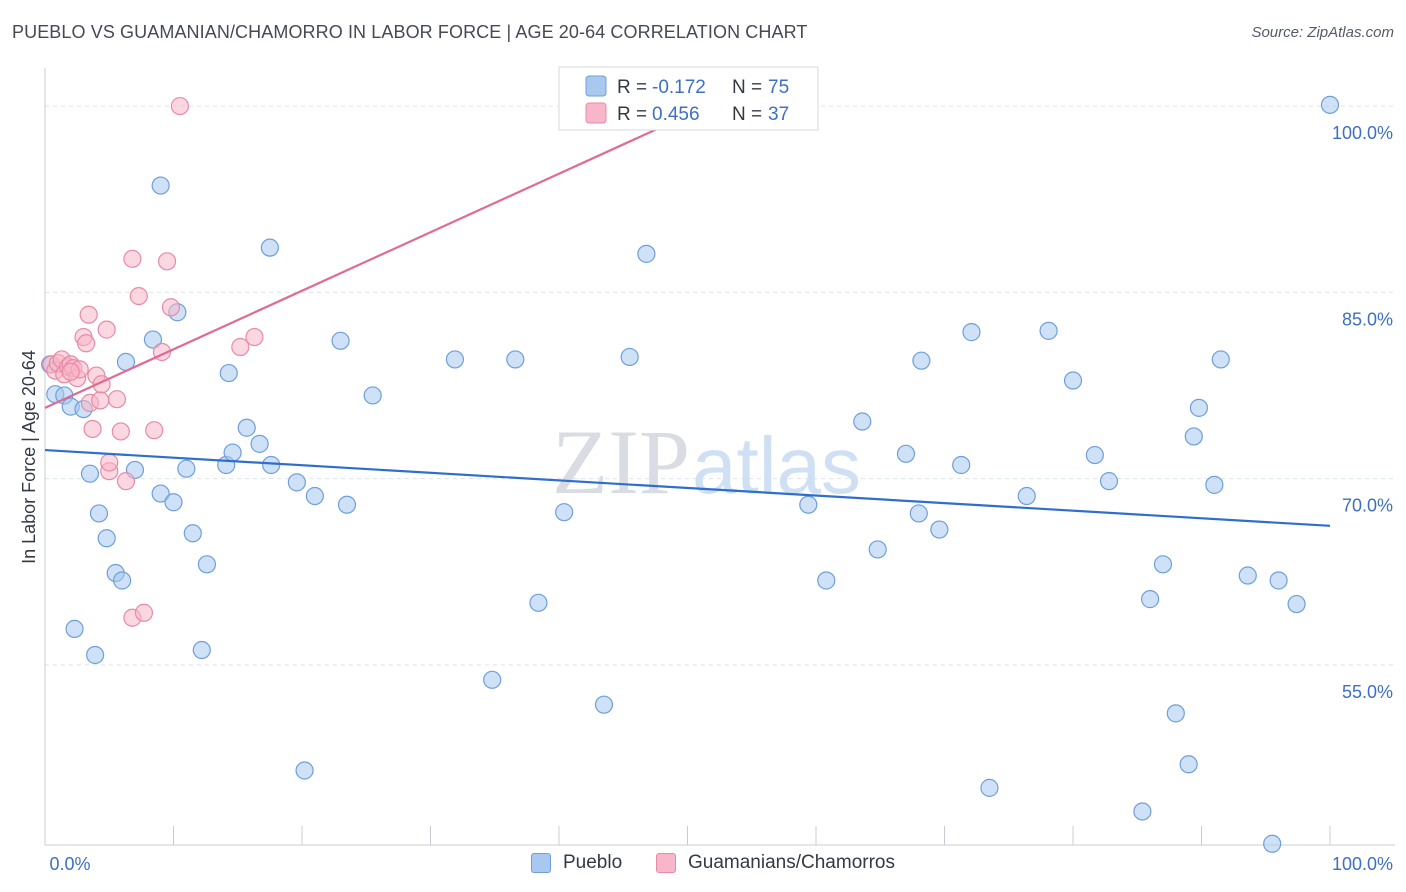  What do you see at coordinates (676, 114) in the screenshot?
I see `legend-r-value: 0.456` at bounding box center [676, 114].